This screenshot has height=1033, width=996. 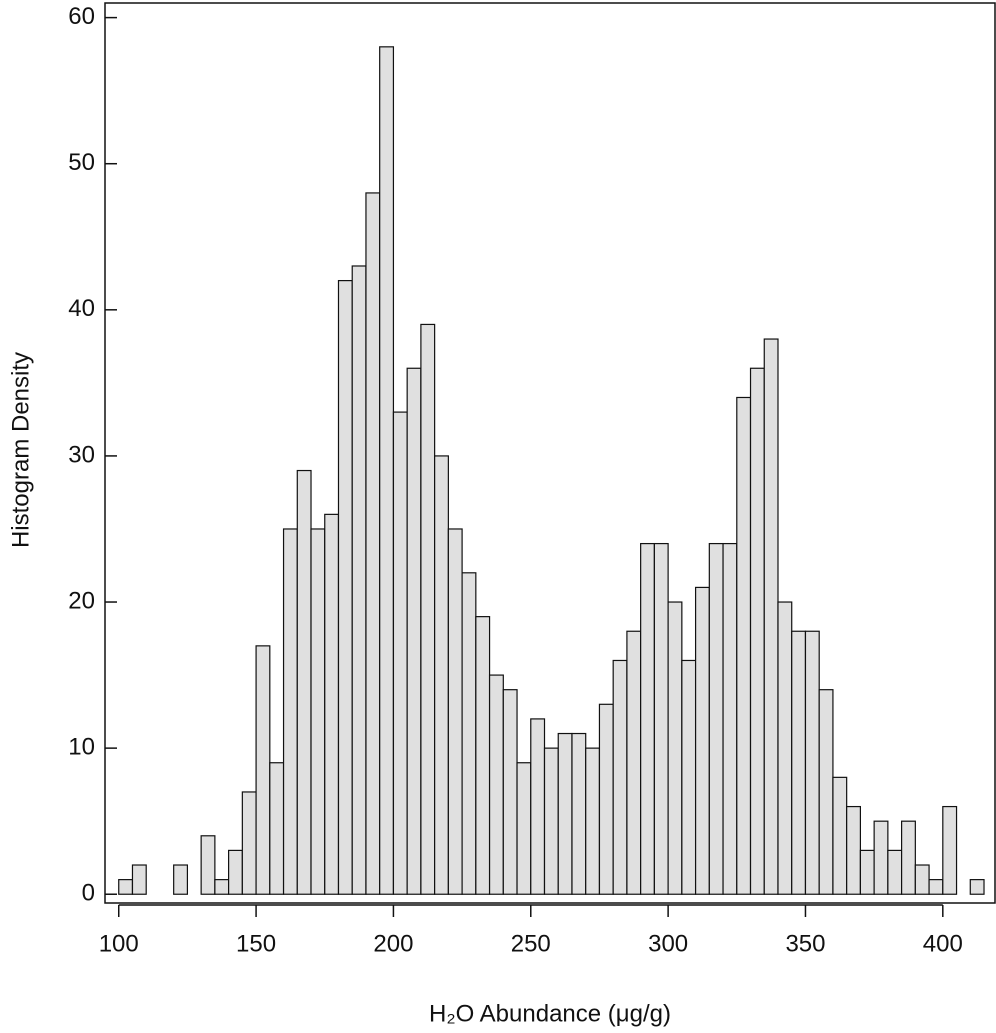 I want to click on x-axis-label: H₂O Abundance (μg/g), so click(x=550, y=1013).